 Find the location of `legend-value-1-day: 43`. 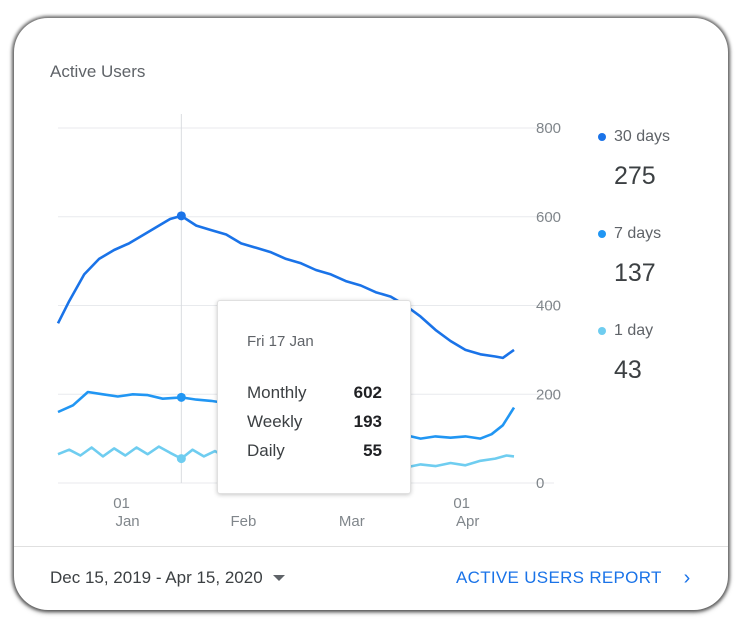

legend-value-1-day: 43 is located at coordinates (628, 370).